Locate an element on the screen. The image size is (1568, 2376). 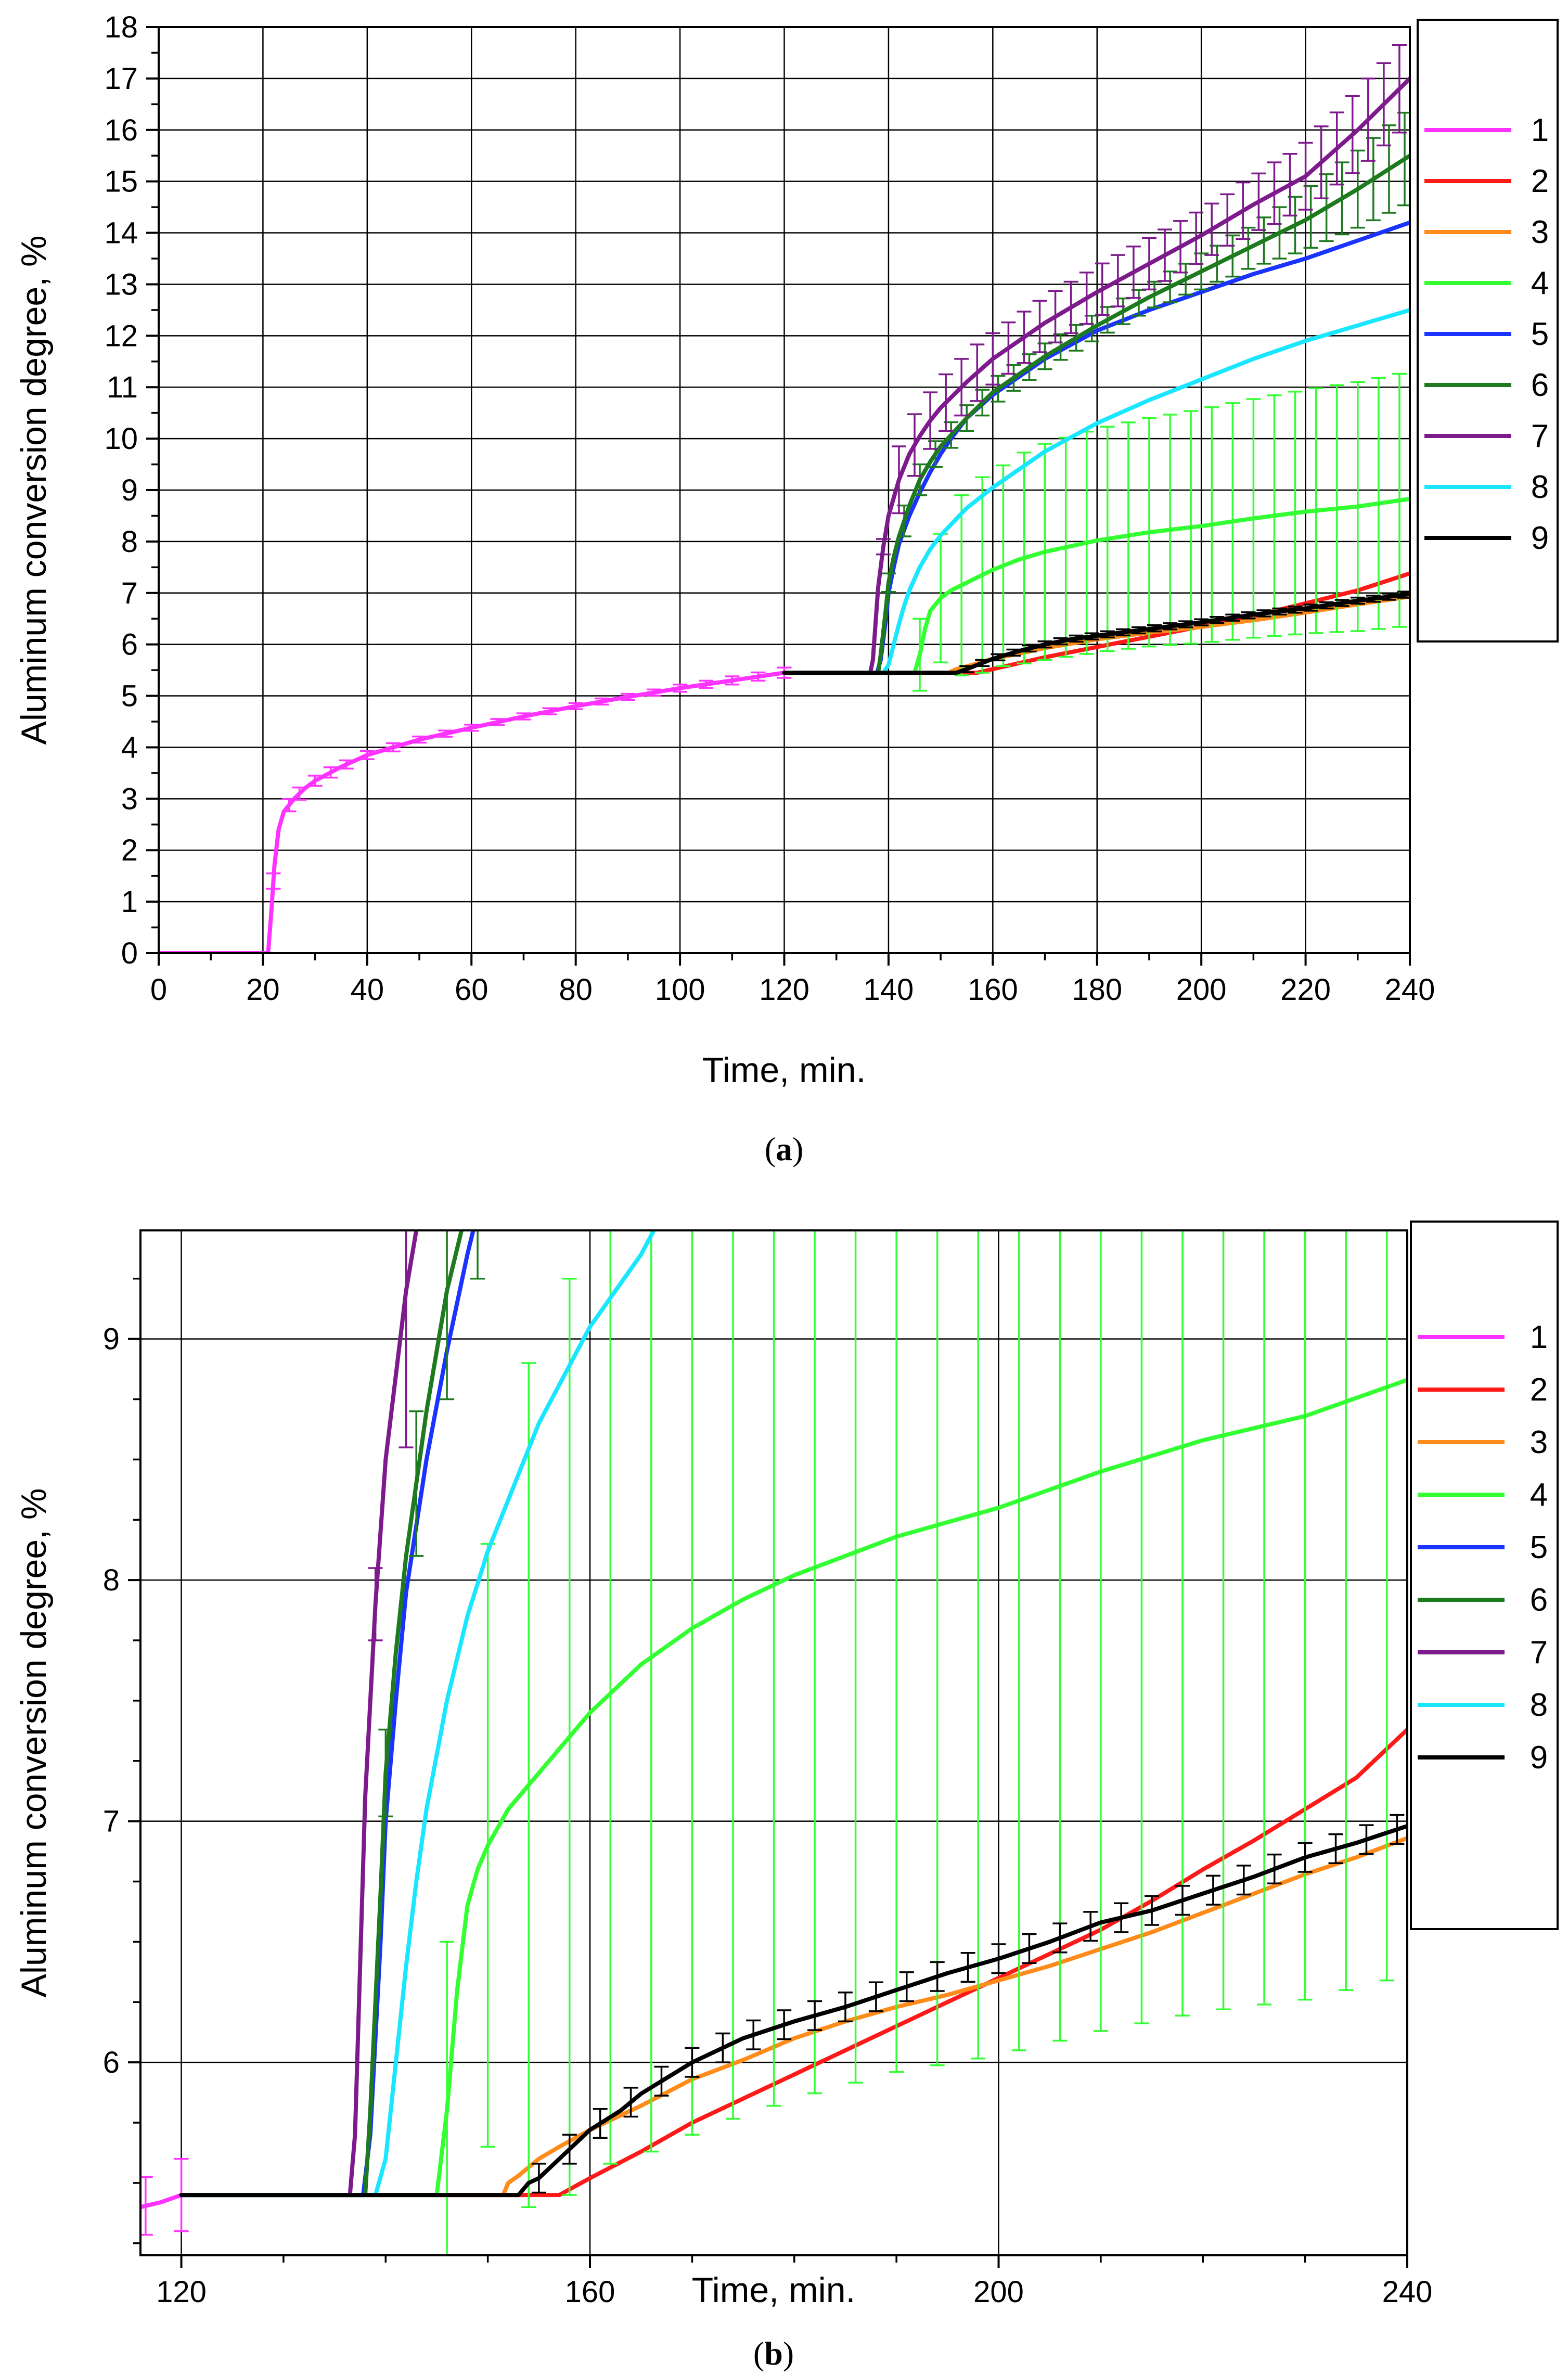
y-tick-label: 0 is located at coordinates (129, 953).